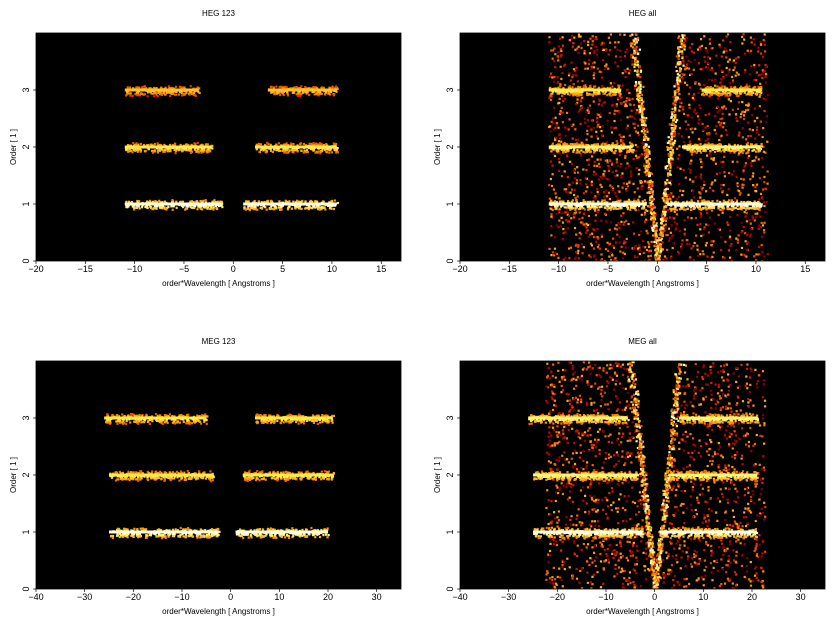 The width and height of the screenshot is (836, 627). What do you see at coordinates (584, 90) in the screenshot?
I see `band-core` at bounding box center [584, 90].